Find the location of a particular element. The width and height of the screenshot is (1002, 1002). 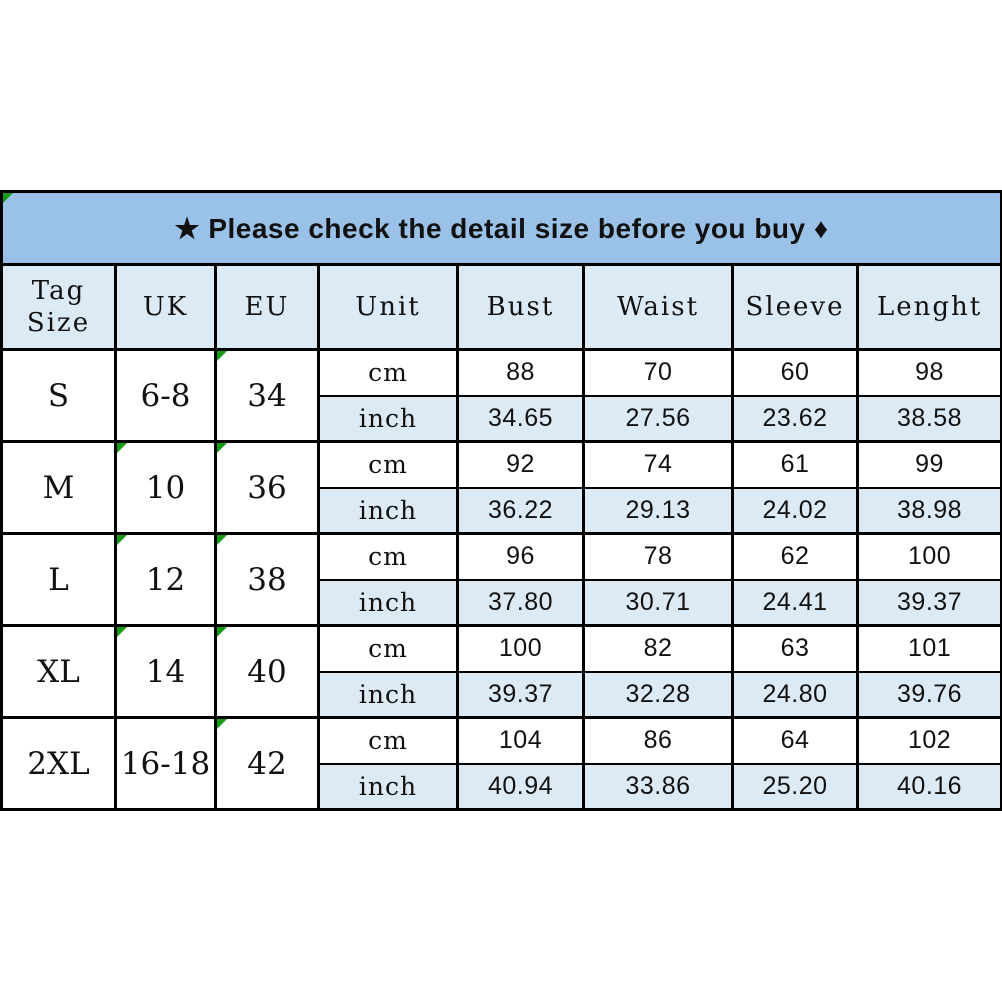

col-header-unit: Unit is located at coordinates (388, 307).